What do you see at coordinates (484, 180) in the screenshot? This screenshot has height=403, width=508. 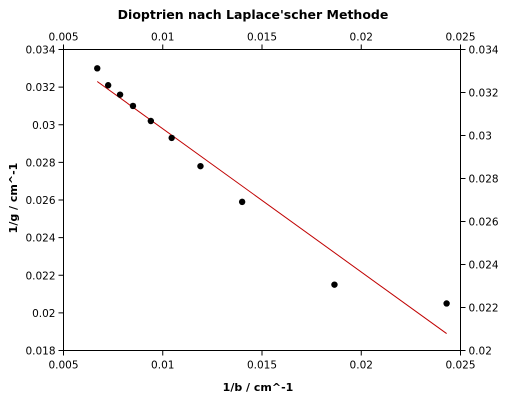 I see `right-tick-label: 0.028` at bounding box center [484, 180].